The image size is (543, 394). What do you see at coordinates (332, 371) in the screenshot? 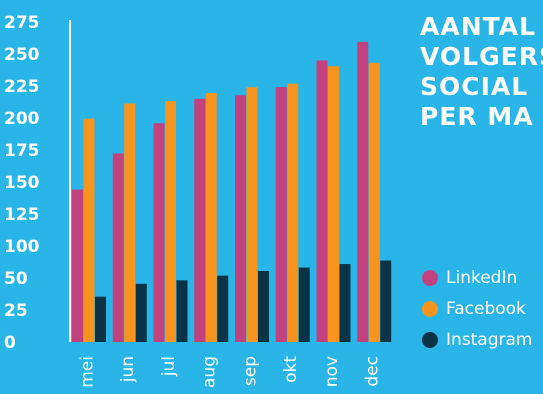
I see `x-tick-label: nov` at bounding box center [332, 371].